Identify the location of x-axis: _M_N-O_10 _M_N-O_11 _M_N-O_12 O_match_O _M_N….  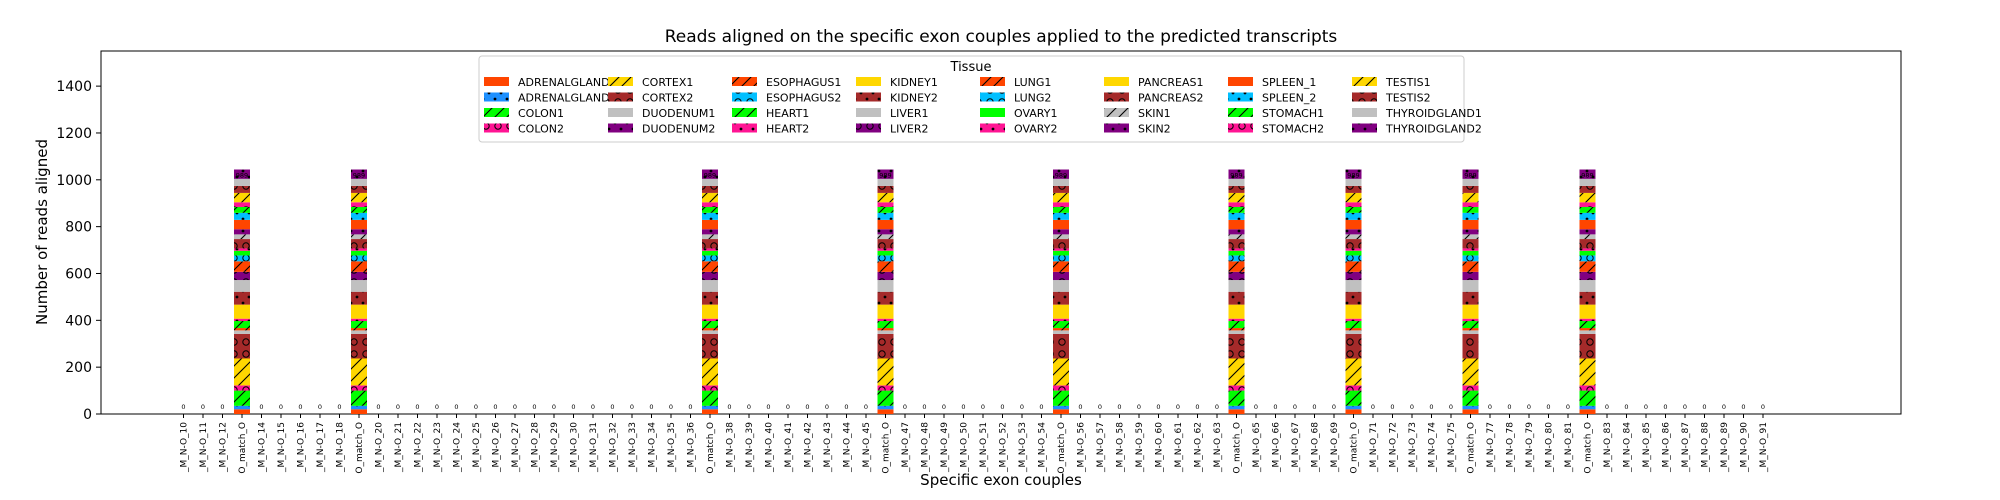
(974, 444).